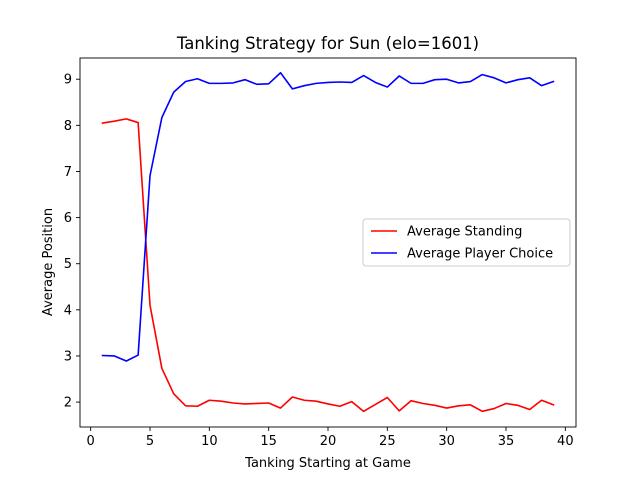 Image resolution: width=640 pixels, height=480 pixels. What do you see at coordinates (68, 403) in the screenshot?
I see `y-tick-label: 2` at bounding box center [68, 403].